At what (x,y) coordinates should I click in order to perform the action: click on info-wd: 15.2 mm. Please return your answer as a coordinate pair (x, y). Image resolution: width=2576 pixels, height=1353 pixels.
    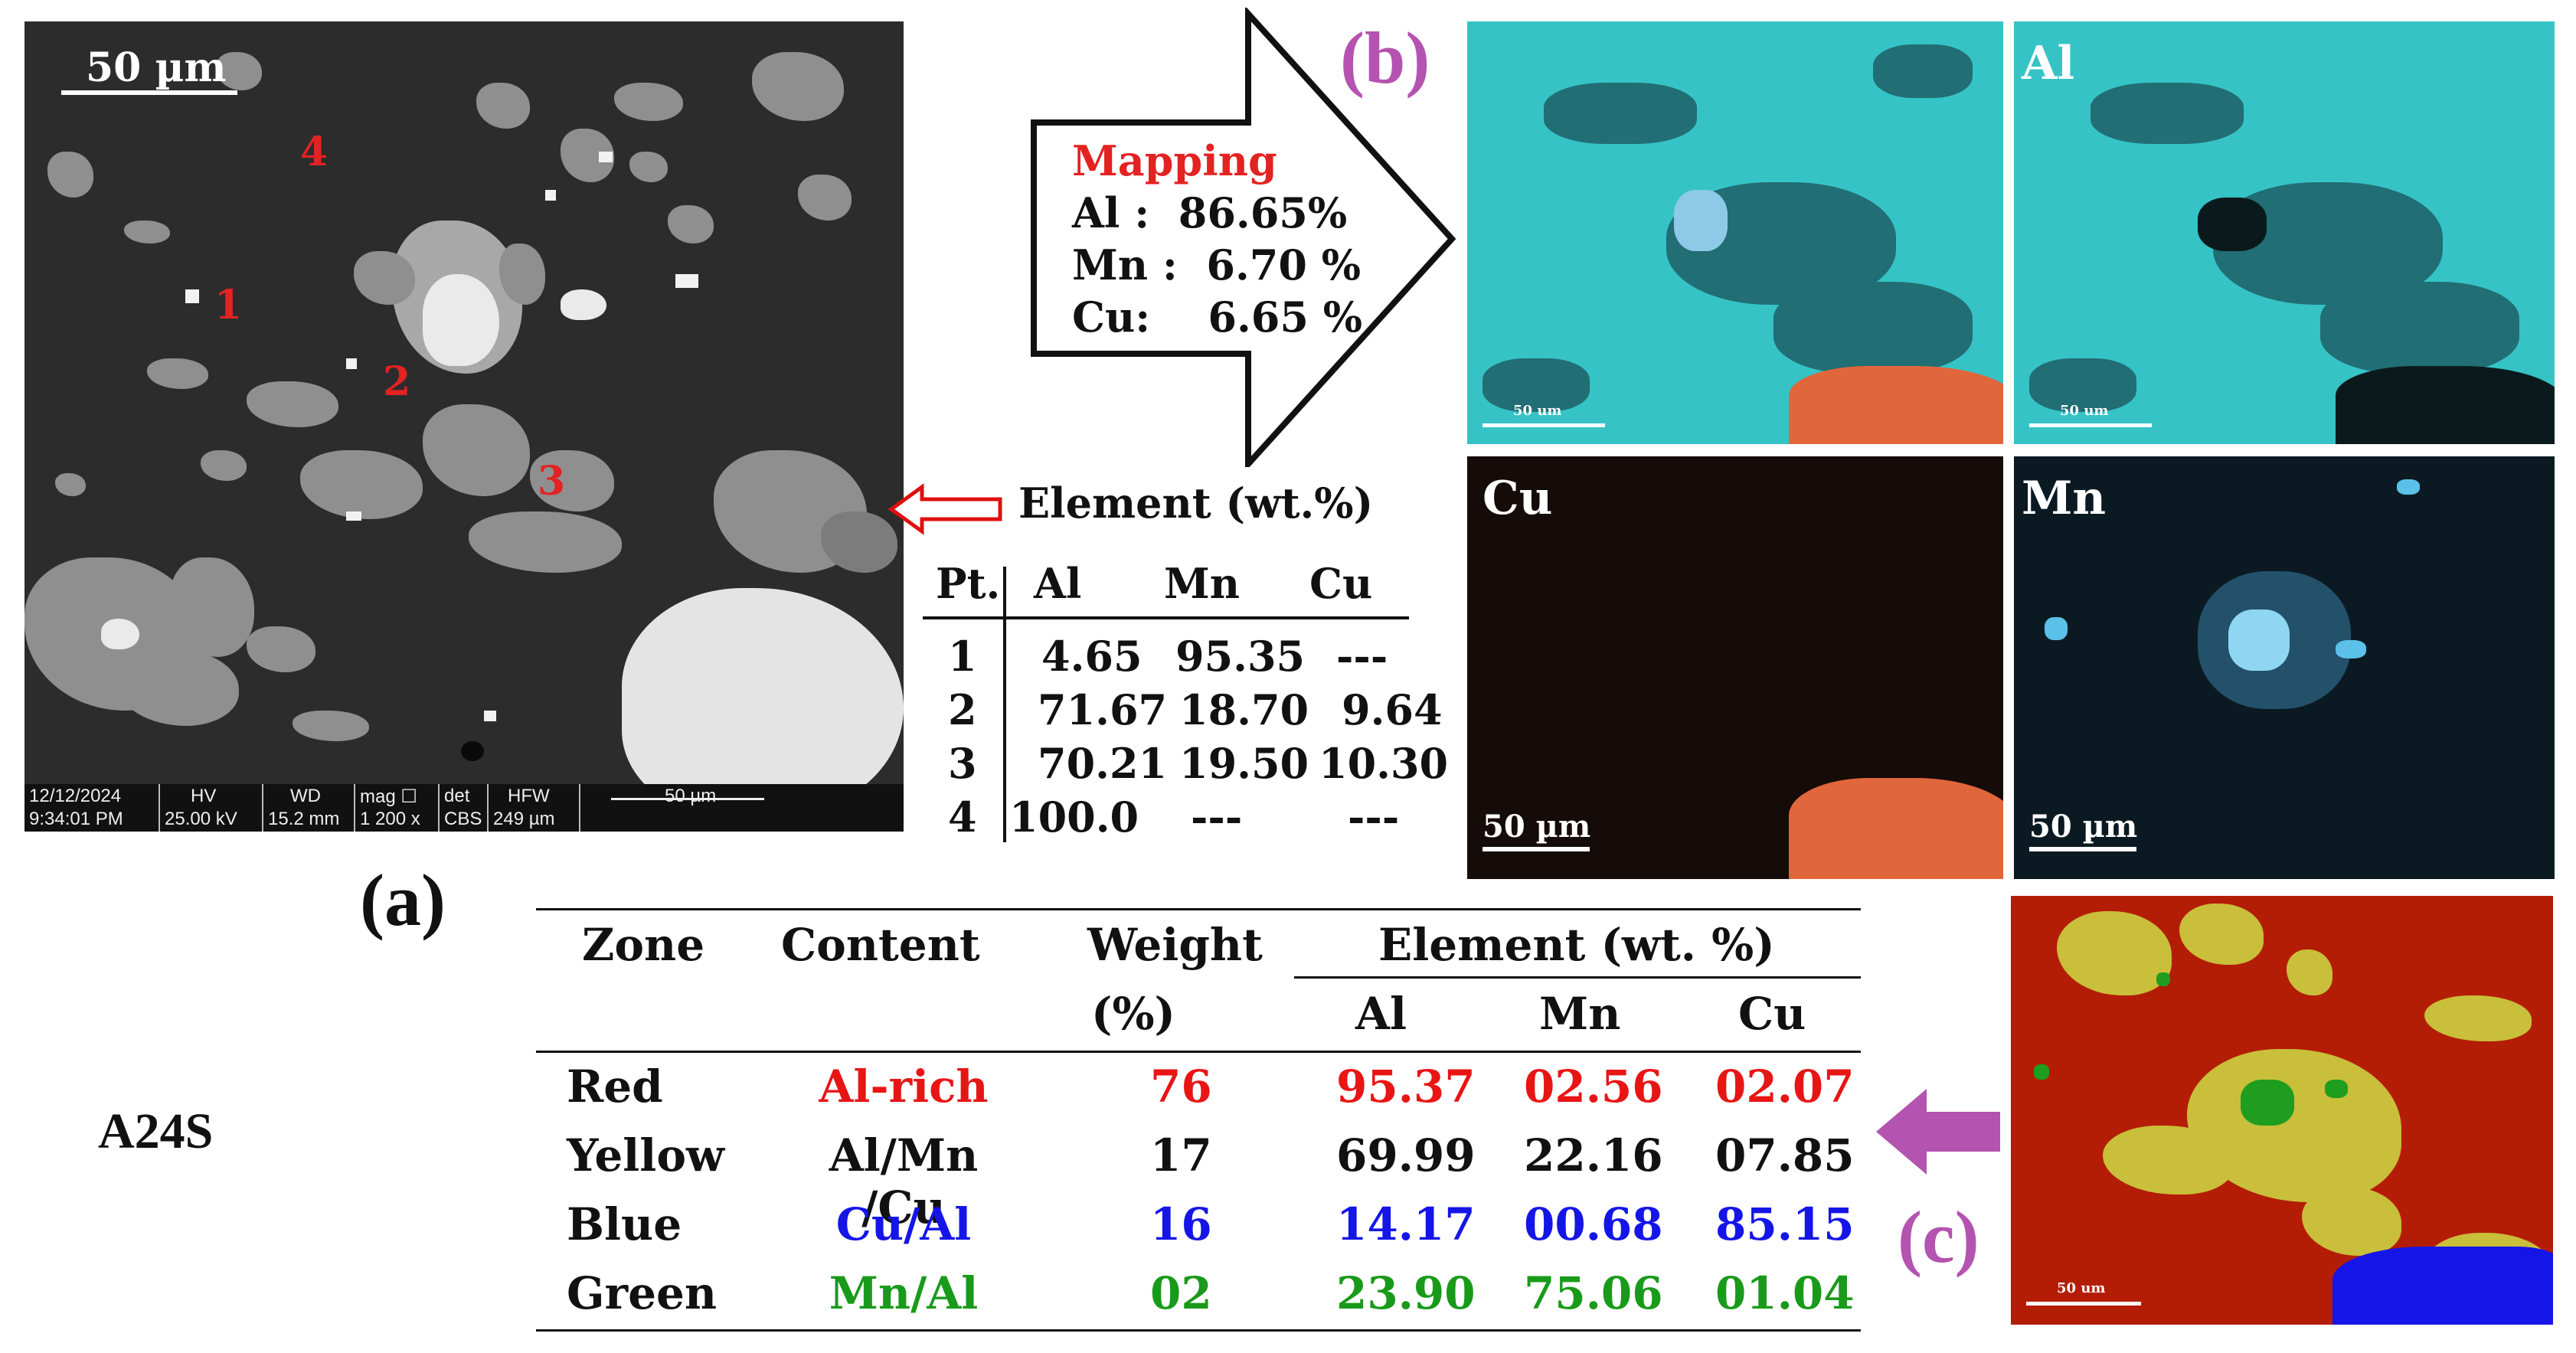
    Looking at the image, I should click on (304, 819).